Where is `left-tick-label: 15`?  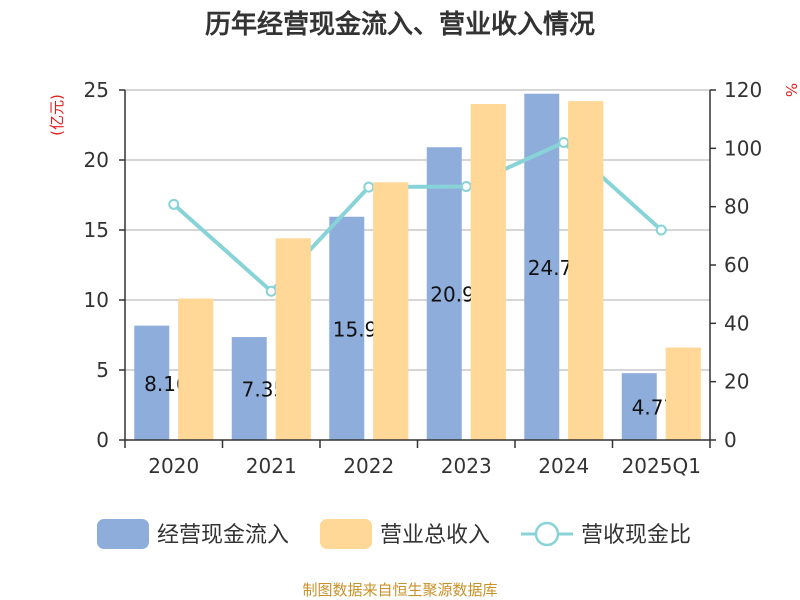 left-tick-label: 15 is located at coordinates (96, 230).